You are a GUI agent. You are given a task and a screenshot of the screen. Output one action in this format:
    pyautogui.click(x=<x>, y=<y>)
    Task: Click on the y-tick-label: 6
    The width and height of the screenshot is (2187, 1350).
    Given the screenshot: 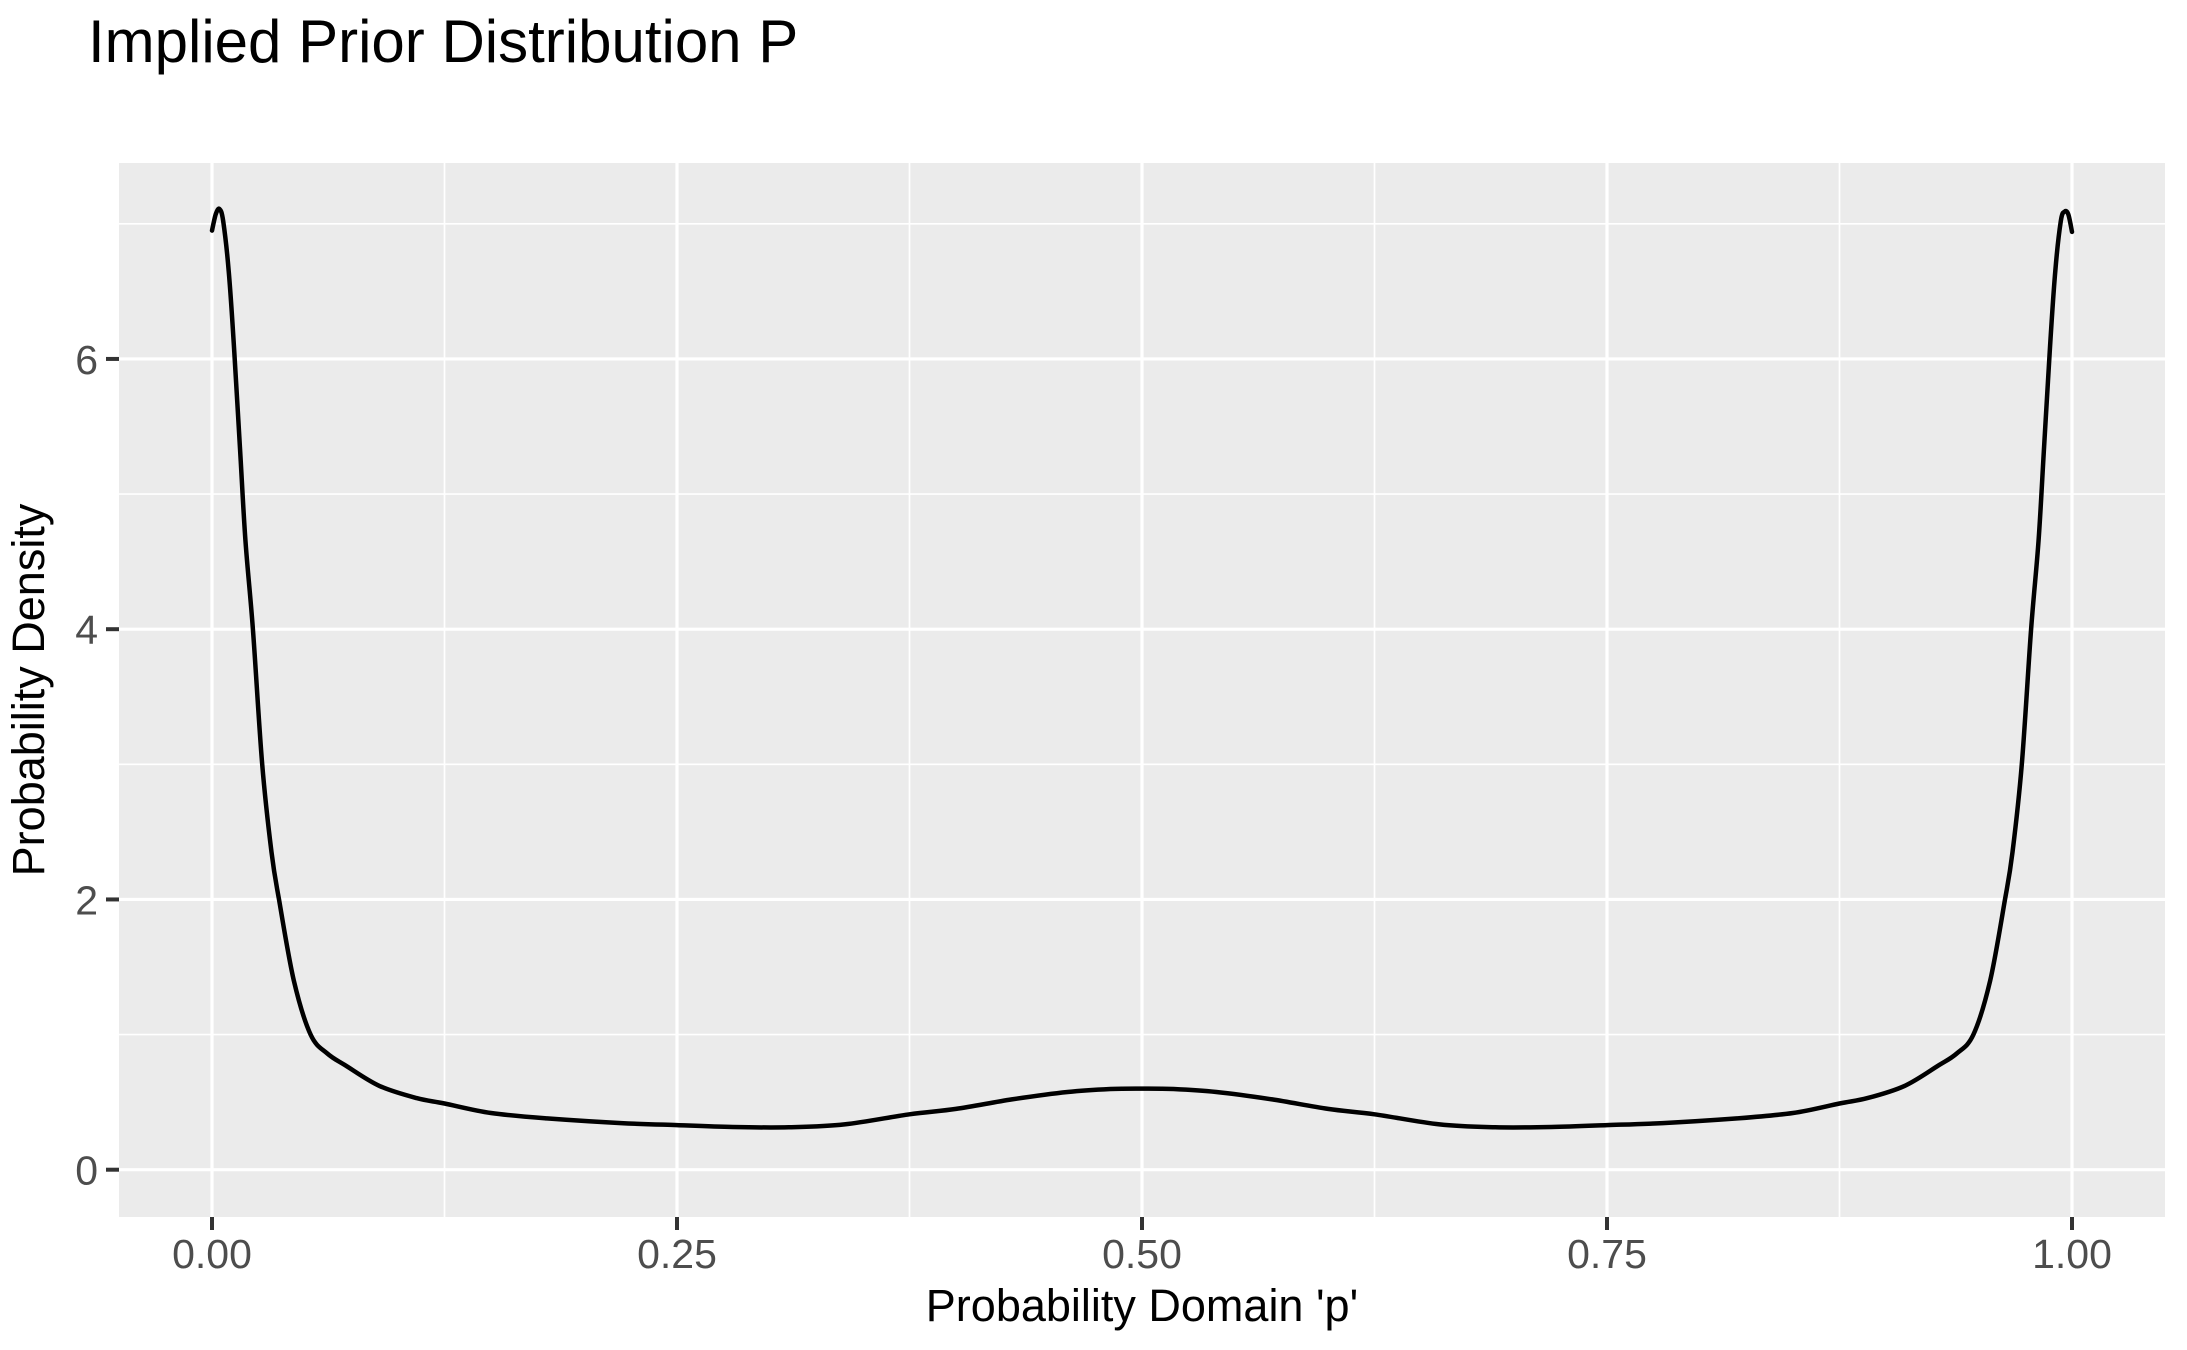 What is the action you would take?
    pyautogui.click(x=86, y=360)
    